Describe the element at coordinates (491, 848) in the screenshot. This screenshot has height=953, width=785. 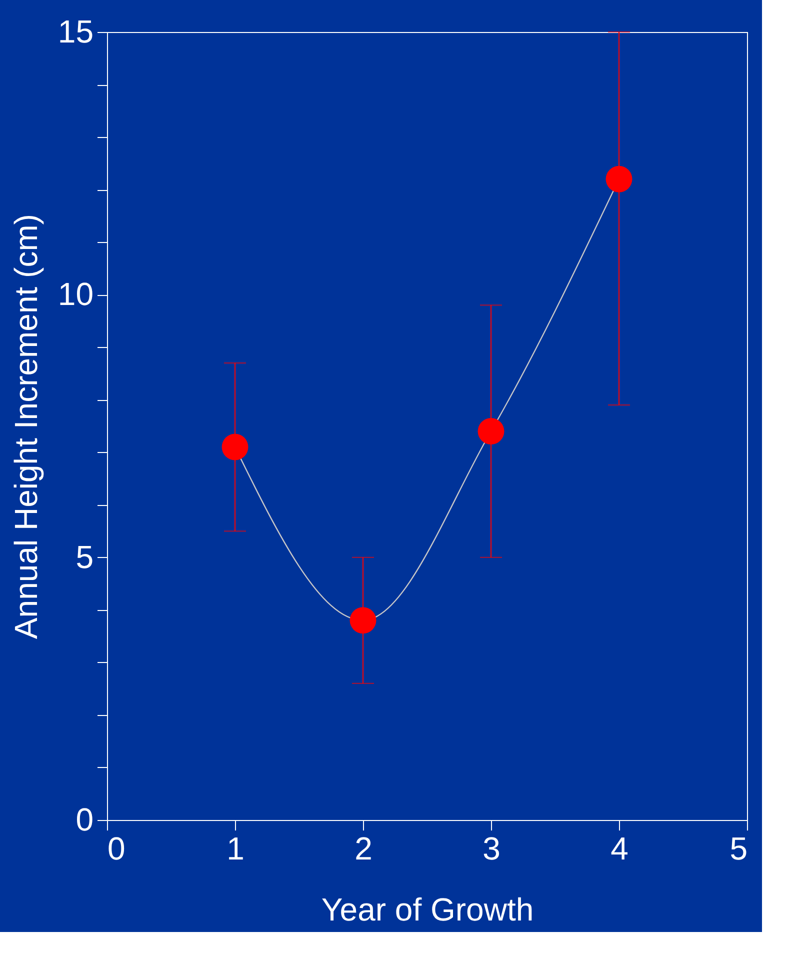
I see `x-tick-label: 3` at that location.